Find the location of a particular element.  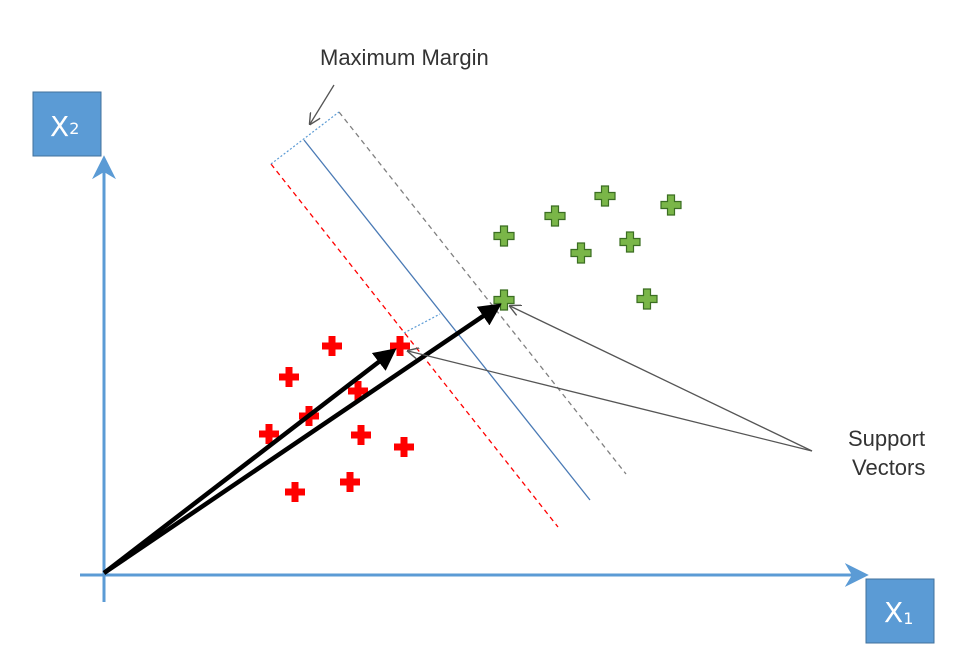

margin-indicator-bottom is located at coordinates (422, 323).